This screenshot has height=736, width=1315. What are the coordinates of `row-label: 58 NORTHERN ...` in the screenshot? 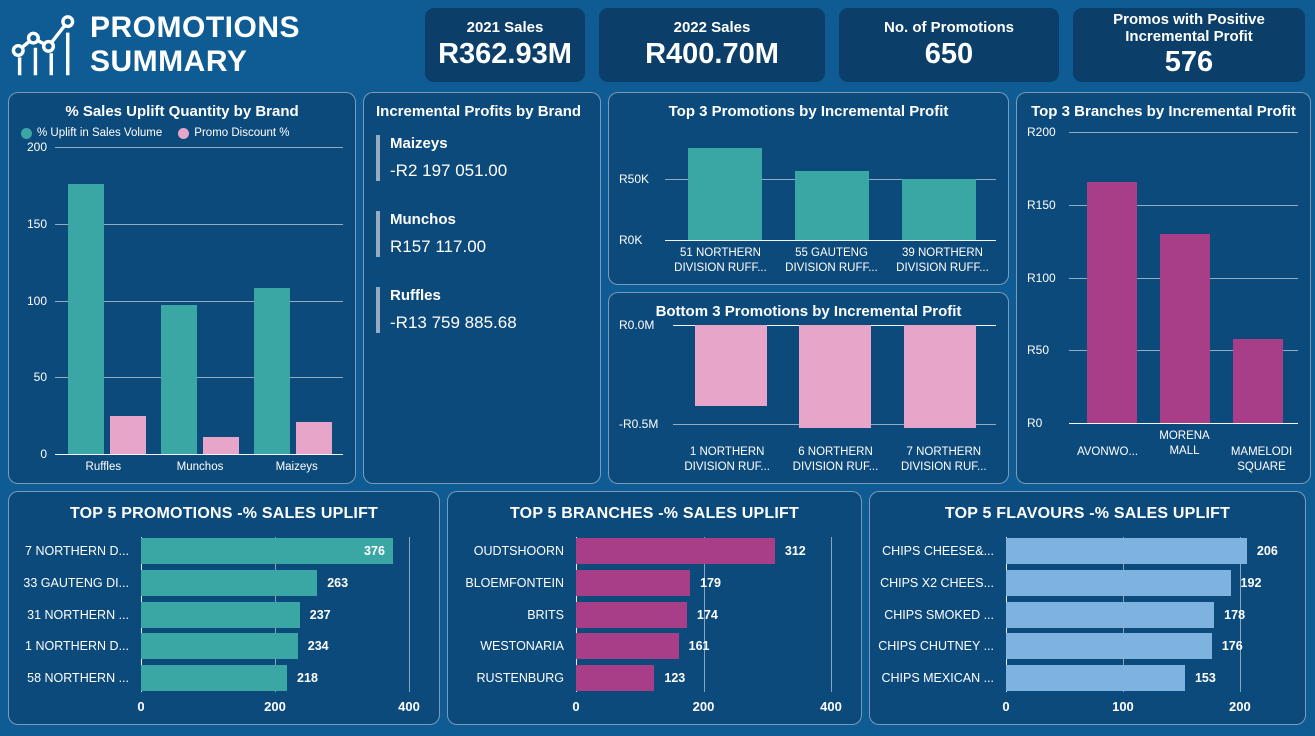 It's located at (78, 678).